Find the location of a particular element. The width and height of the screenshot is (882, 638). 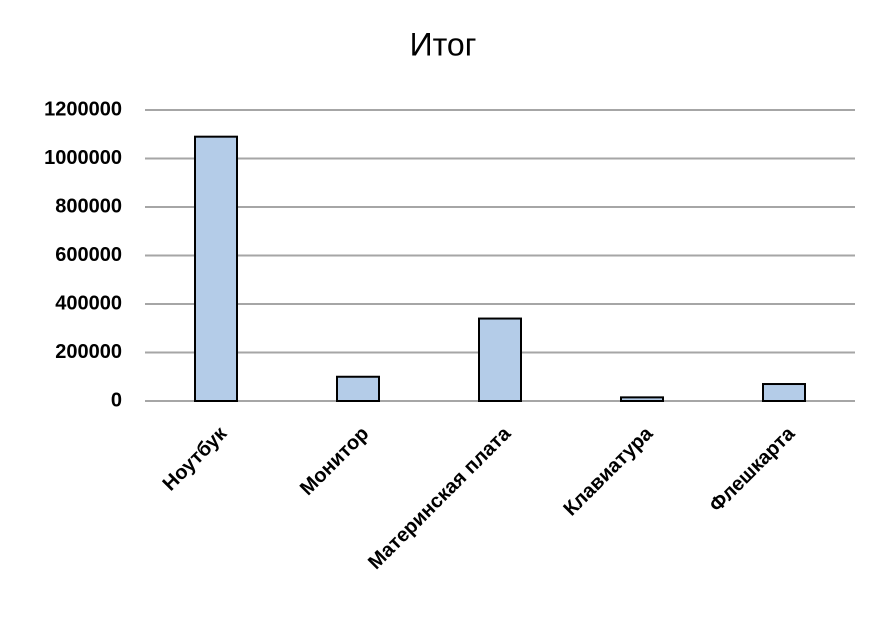

x-tick-label: Клавиатура is located at coordinates (609, 471).